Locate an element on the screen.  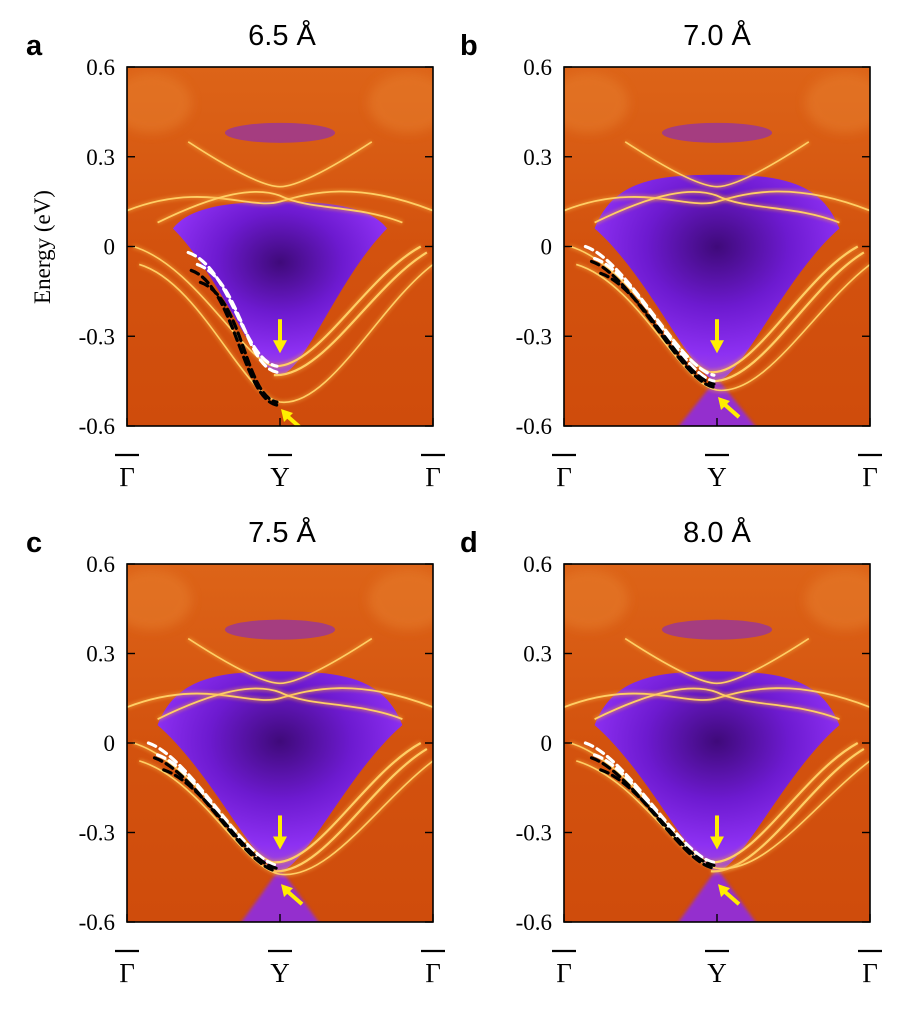
ylabel-group: Energy (eV) is located at coordinates (42, 247).